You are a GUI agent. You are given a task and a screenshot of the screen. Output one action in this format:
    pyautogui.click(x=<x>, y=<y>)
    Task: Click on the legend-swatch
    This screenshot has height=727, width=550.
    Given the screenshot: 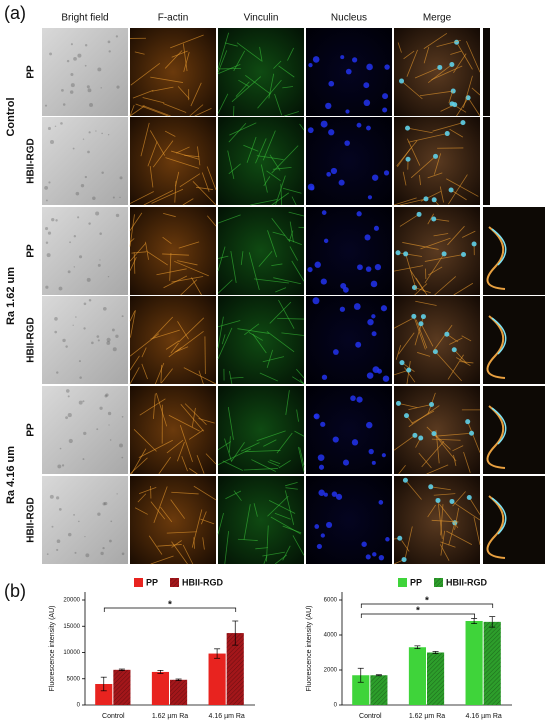 What is the action you would take?
    pyautogui.click(x=402, y=582)
    